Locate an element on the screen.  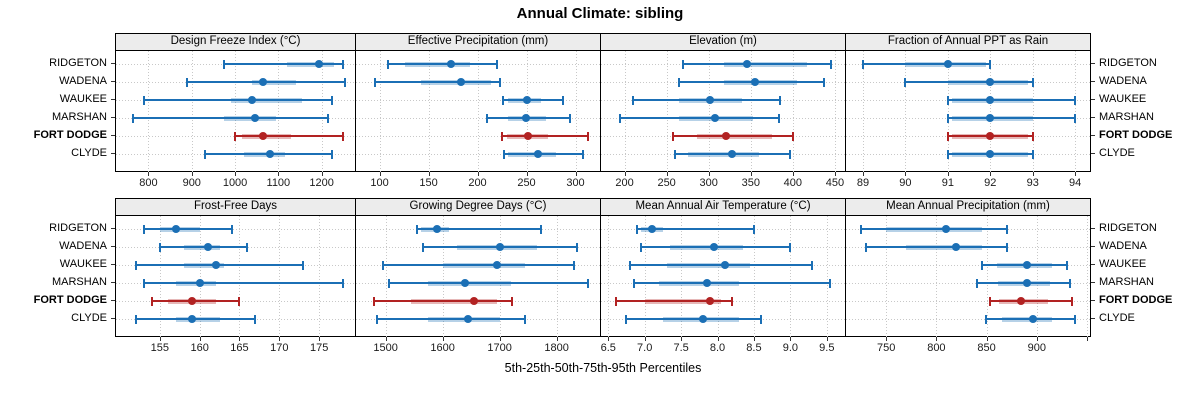
axis-tick-label: 170 is located at coordinates (279, 348).